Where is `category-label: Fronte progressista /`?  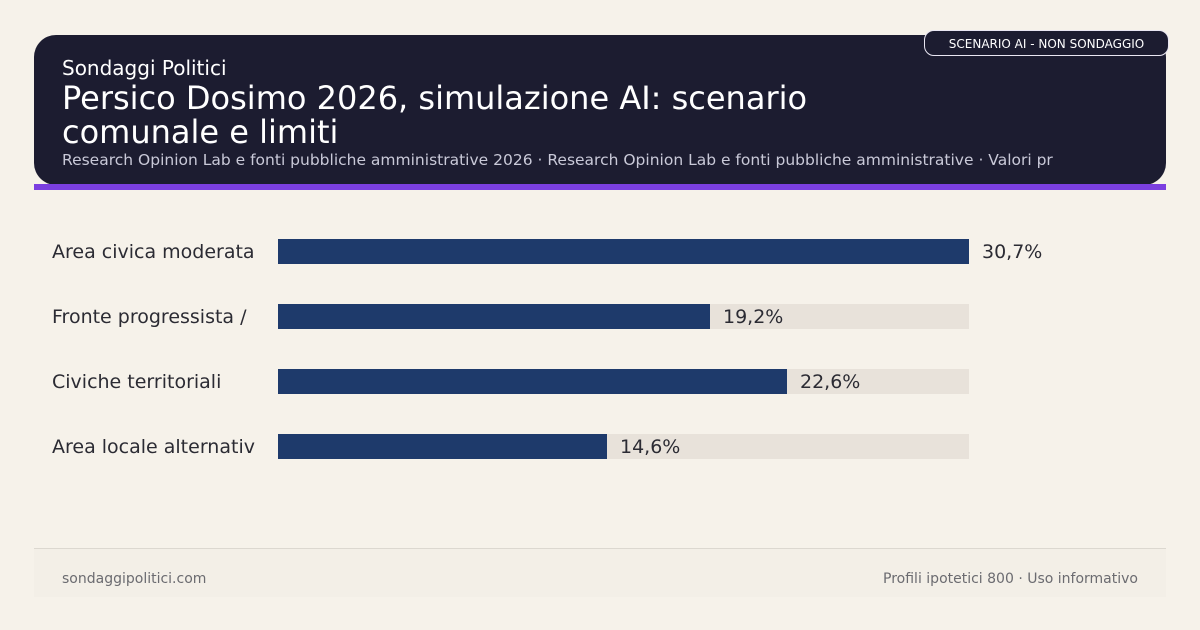 category-label: Fronte progressista / is located at coordinates (149, 317).